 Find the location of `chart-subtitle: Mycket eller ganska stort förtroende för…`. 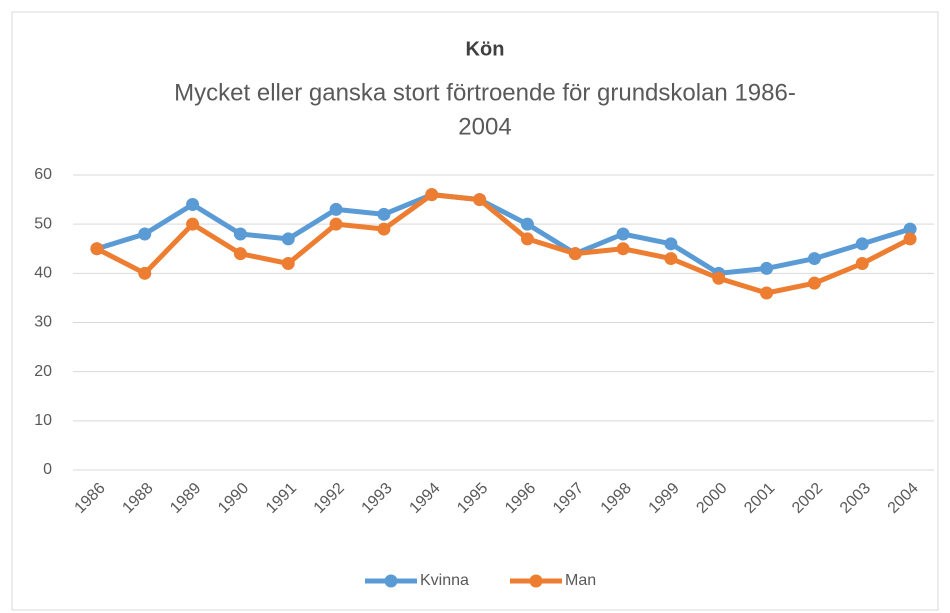

chart-subtitle: Mycket eller ganska stort förtroende för… is located at coordinates (485, 92).